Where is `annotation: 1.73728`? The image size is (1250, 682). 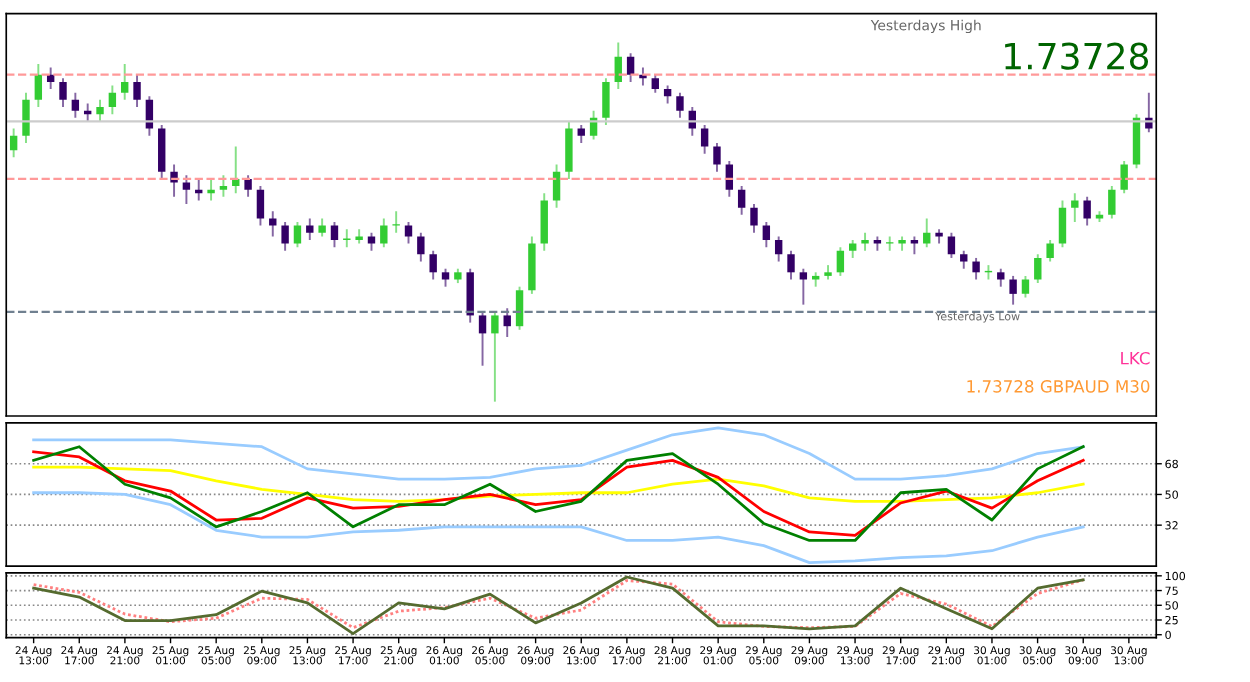
annotation: 1.73728 is located at coordinates (1077, 56).